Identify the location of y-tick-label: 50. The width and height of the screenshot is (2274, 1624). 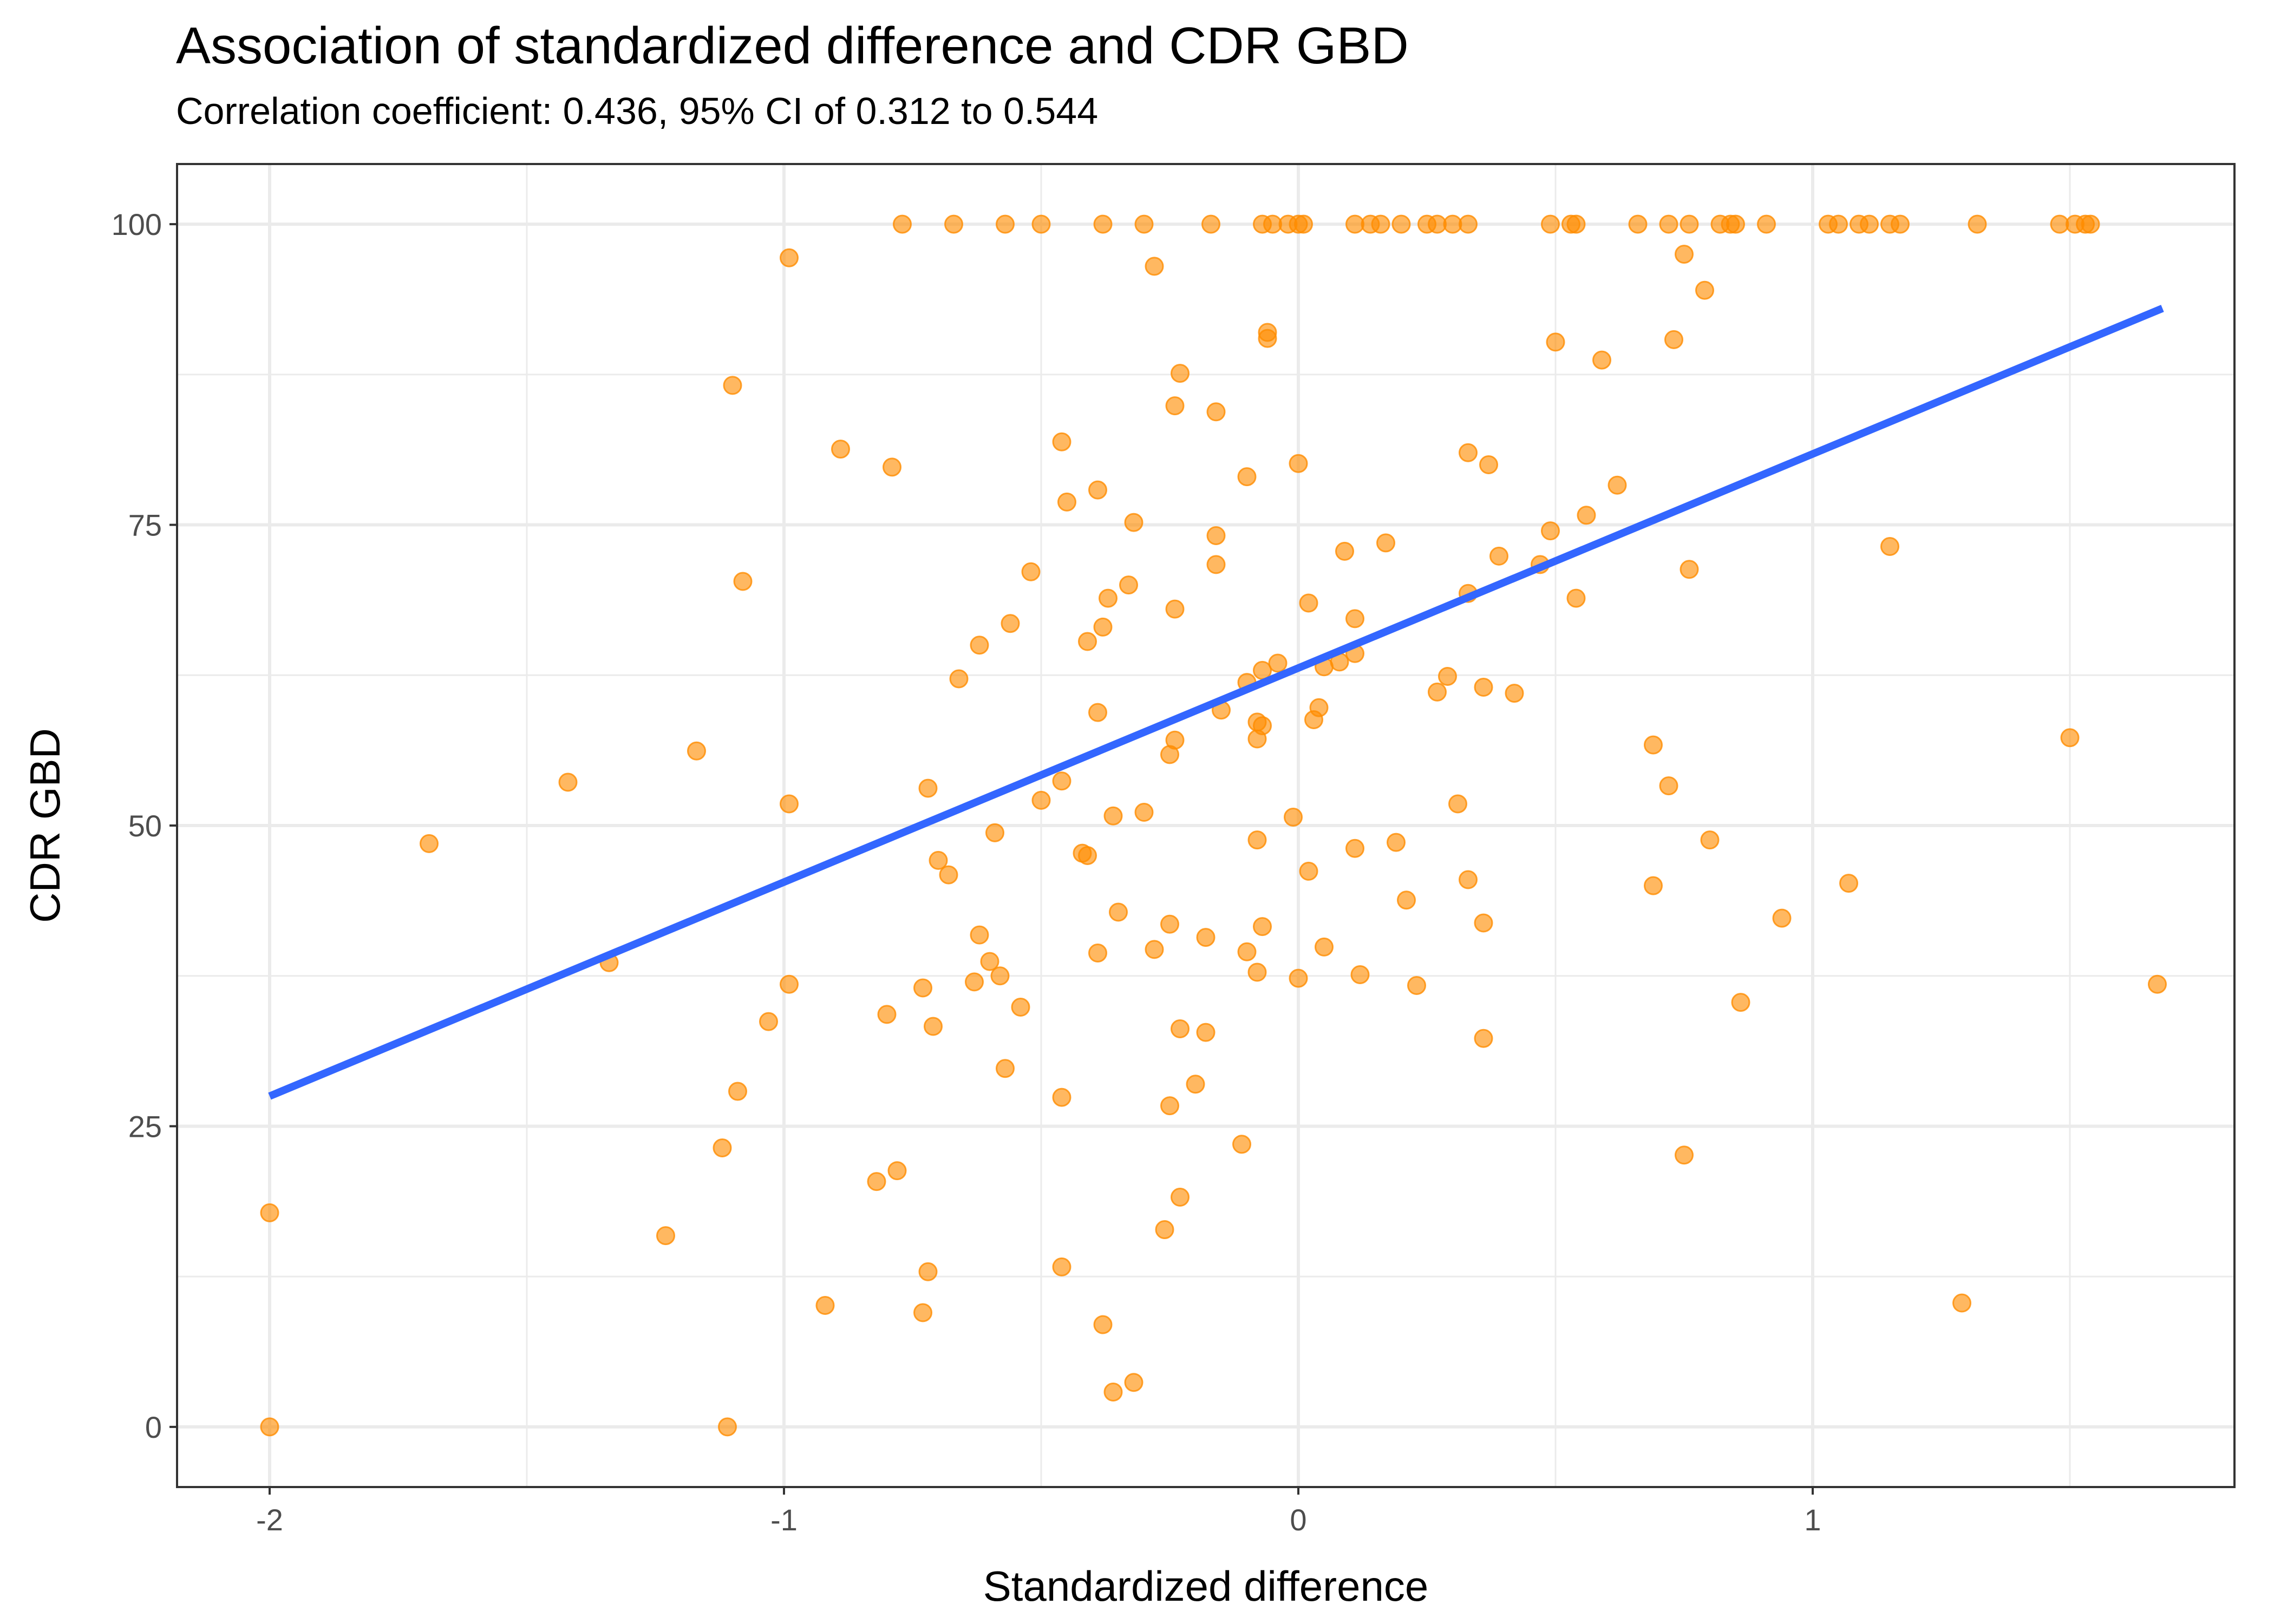
(145, 826).